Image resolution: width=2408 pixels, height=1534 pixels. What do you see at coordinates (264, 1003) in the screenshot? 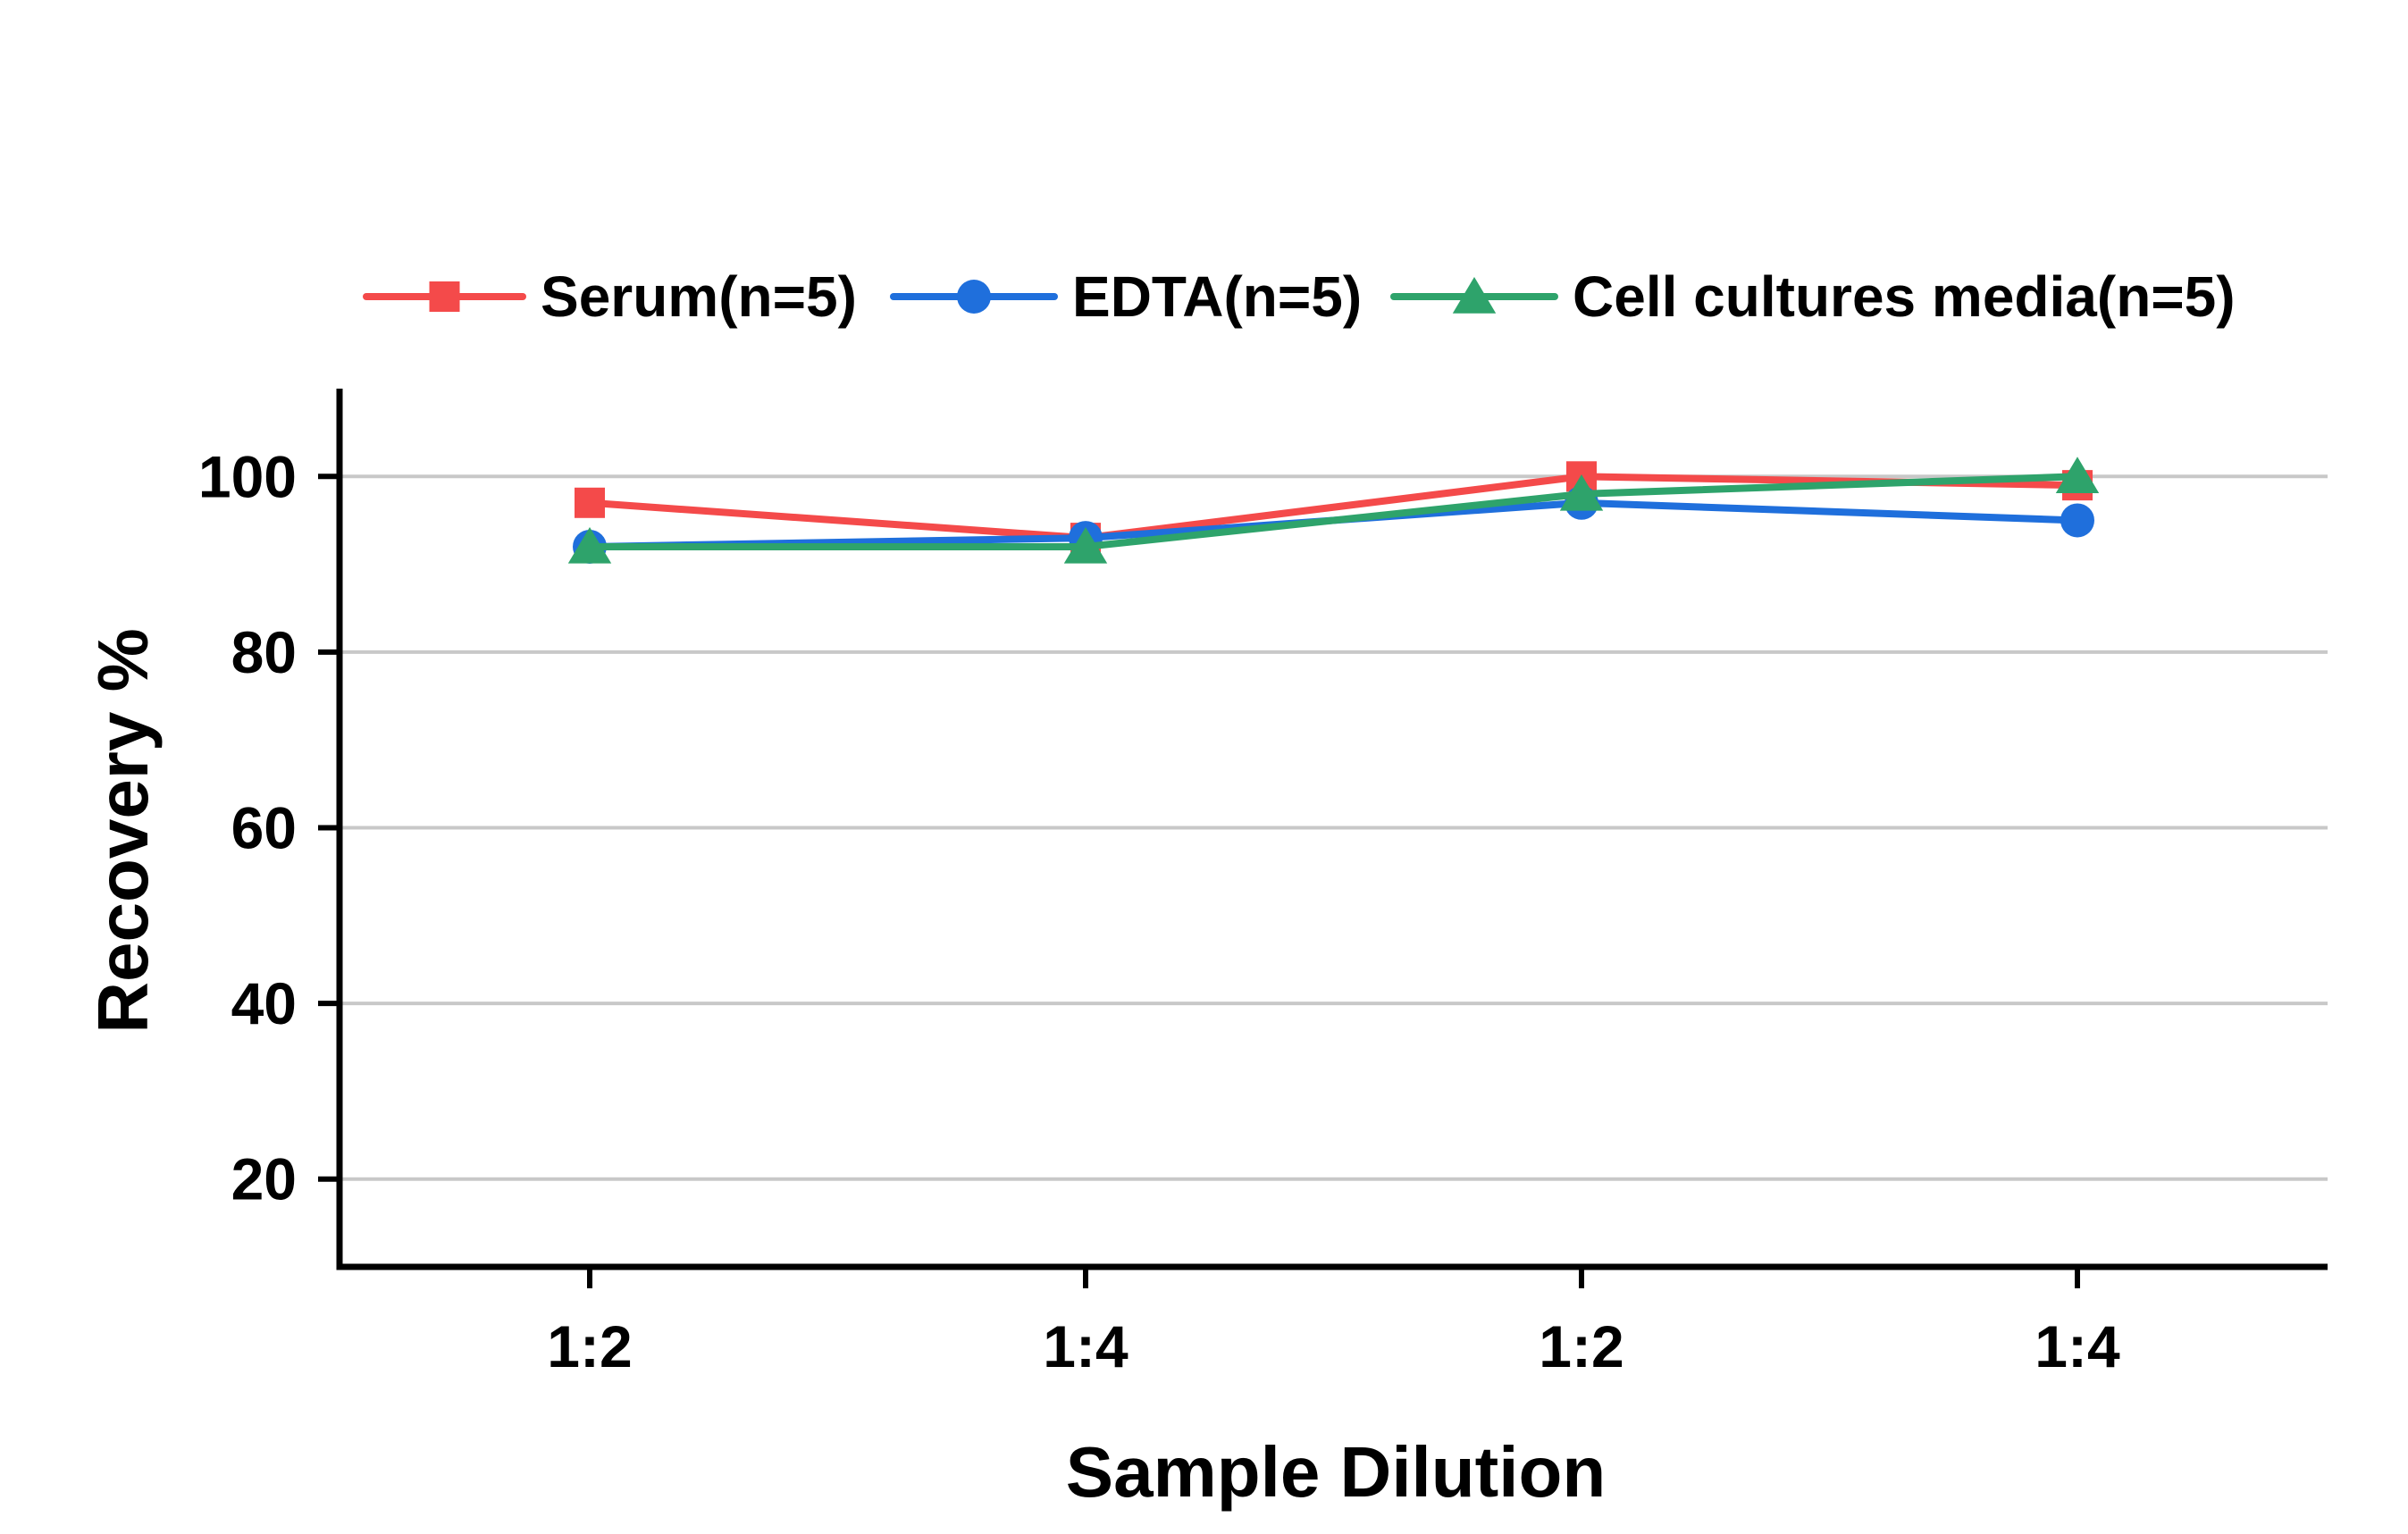
I see `y-tick-label: 40` at bounding box center [264, 1003].